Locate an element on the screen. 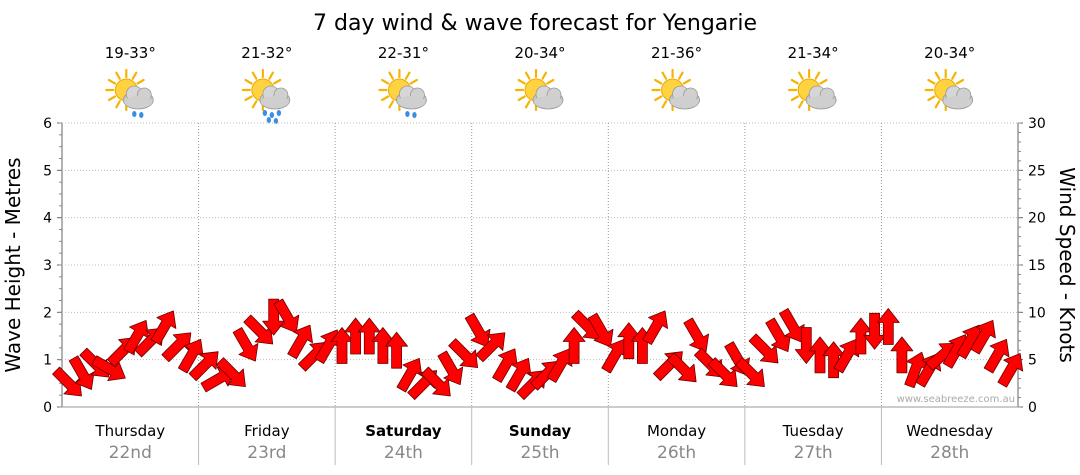  left-tick-label: 6 is located at coordinates (47, 124).